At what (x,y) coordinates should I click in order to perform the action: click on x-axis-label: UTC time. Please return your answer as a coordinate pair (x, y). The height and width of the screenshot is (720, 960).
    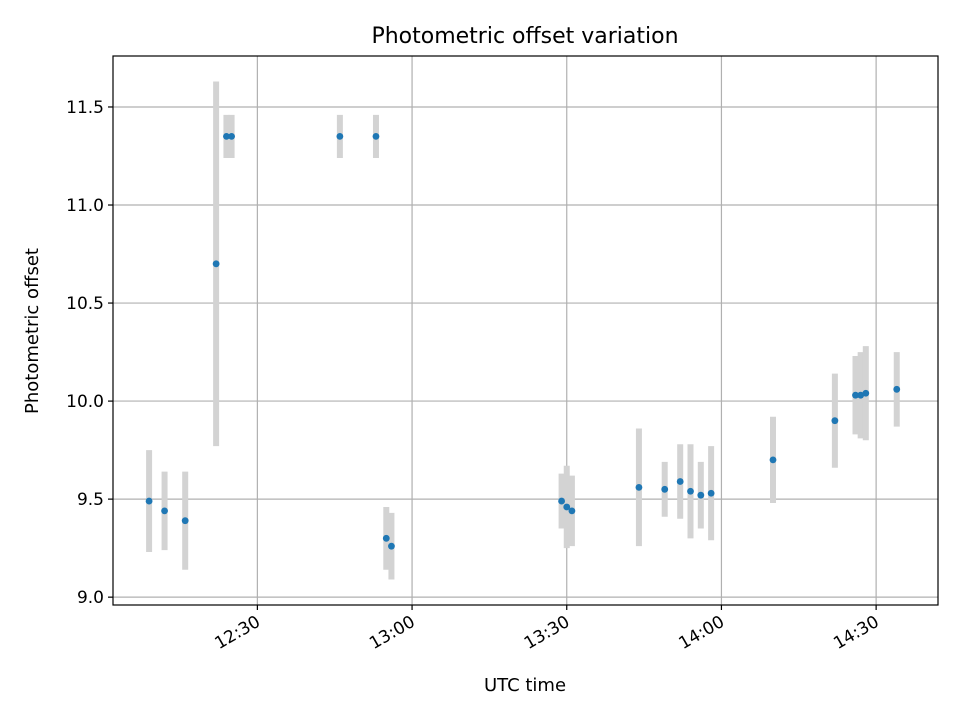
    Looking at the image, I should click on (525, 685).